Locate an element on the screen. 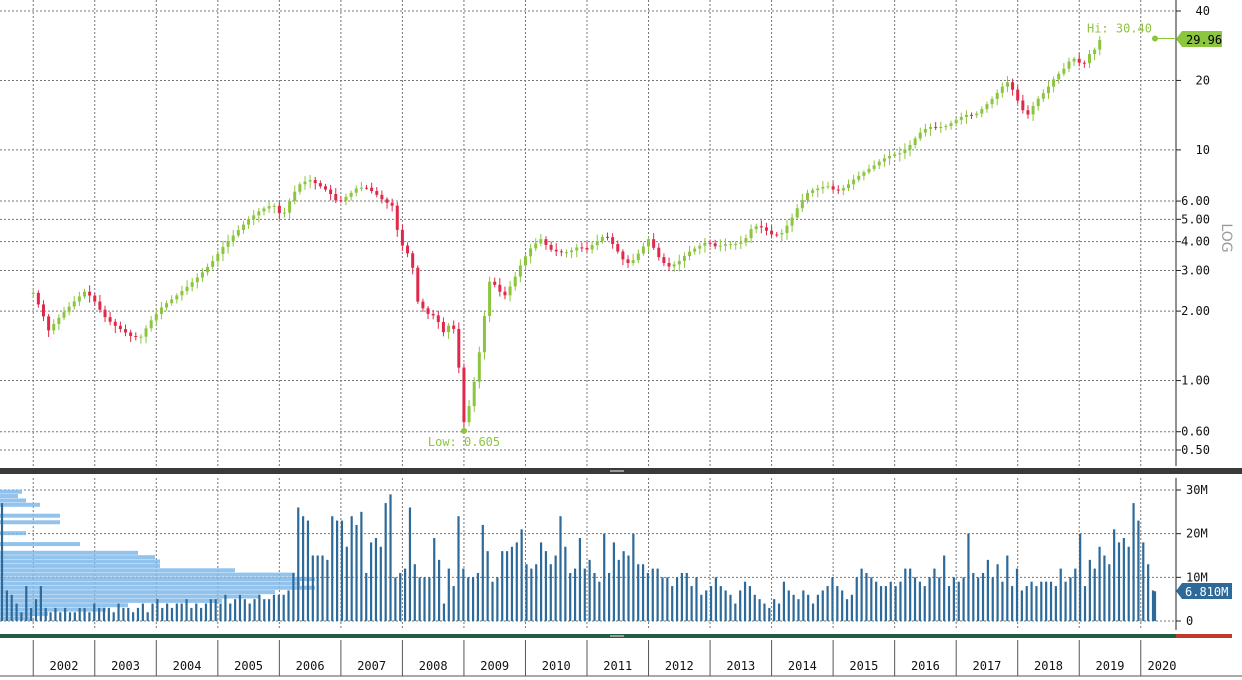 This screenshot has width=1242, height=680. bottom-divider is located at coordinates (588, 636).